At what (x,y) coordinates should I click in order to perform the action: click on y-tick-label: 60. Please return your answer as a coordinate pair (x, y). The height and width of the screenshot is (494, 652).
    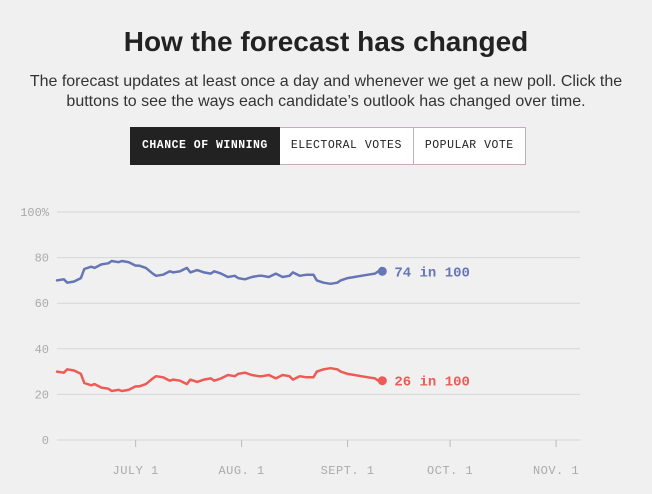
    Looking at the image, I should click on (42, 304).